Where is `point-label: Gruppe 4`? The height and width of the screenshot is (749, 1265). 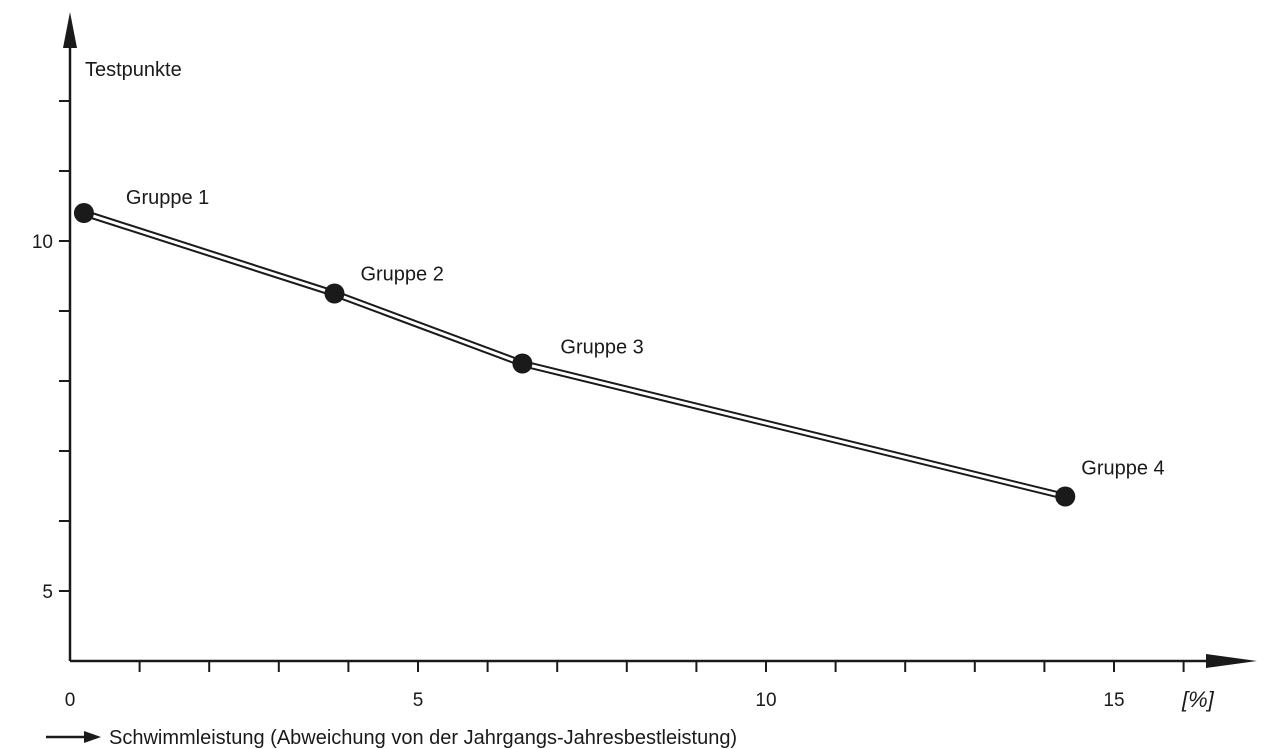 point-label: Gruppe 4 is located at coordinates (1122, 469).